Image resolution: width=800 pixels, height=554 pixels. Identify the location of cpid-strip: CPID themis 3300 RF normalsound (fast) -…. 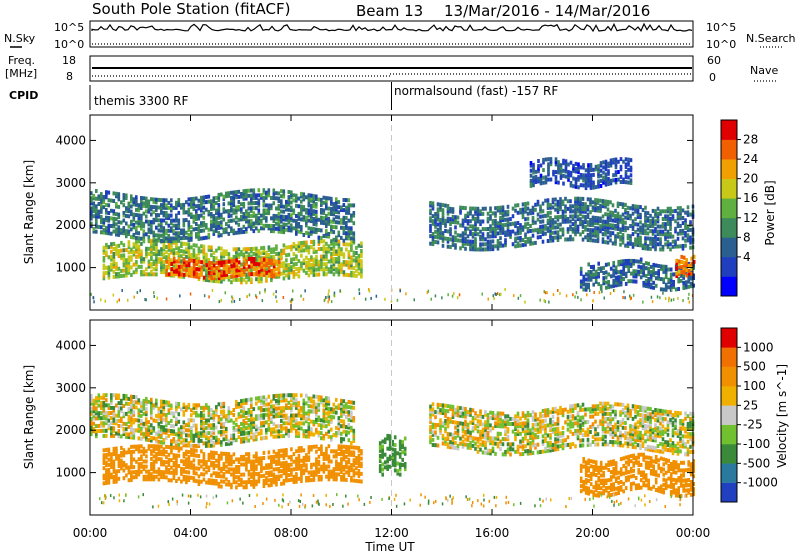
(283, 96).